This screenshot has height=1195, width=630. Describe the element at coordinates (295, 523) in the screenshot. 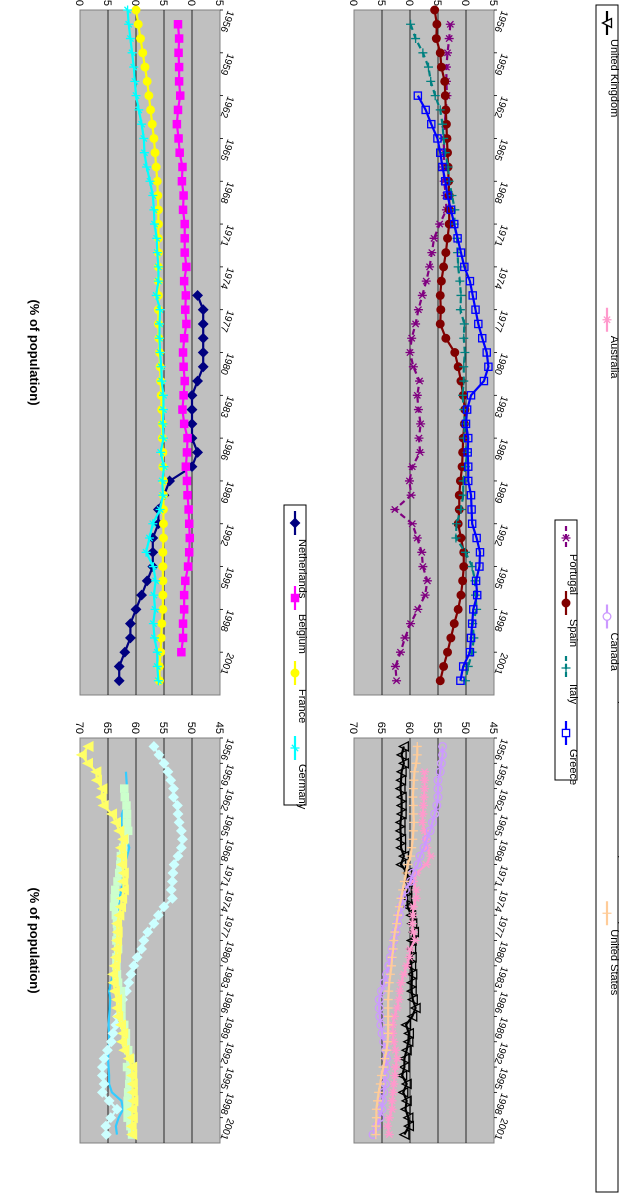

I see `legend-marker` at that location.